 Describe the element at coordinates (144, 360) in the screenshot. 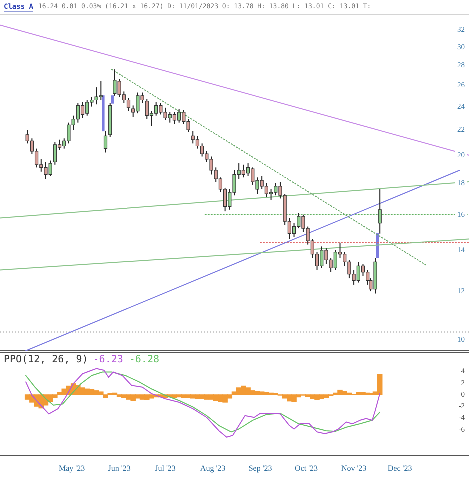

I see `annotation: -6.28` at that location.